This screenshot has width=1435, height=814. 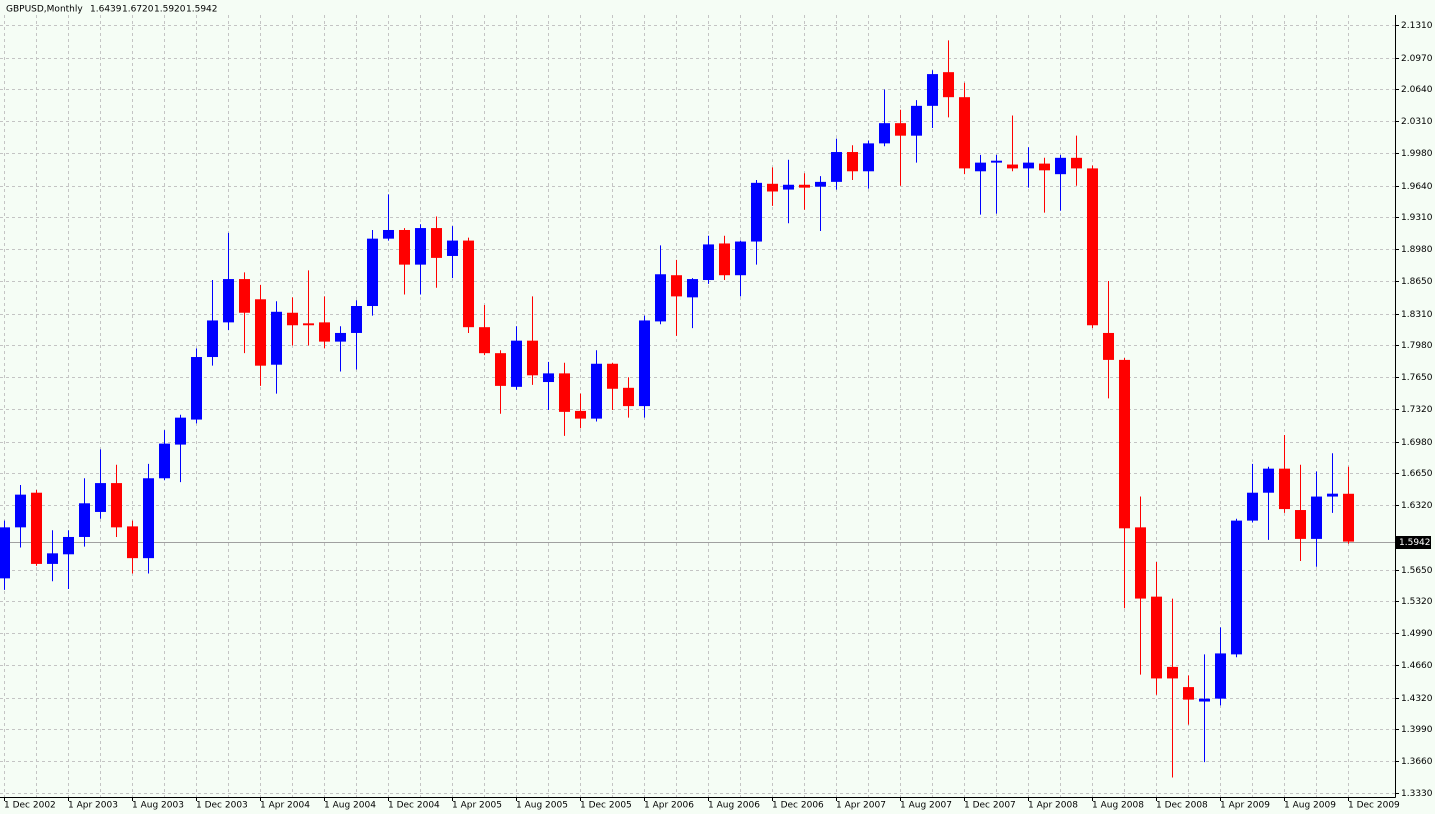 What do you see at coordinates (1417, 602) in the screenshot?
I see `y-tick-label: 1.5320` at bounding box center [1417, 602].